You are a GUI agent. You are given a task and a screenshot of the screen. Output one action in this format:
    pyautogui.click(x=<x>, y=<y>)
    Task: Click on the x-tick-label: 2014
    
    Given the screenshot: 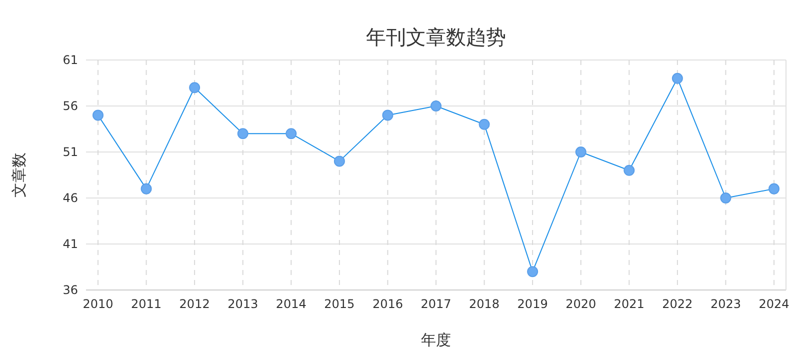 What is the action you would take?
    pyautogui.click(x=291, y=304)
    